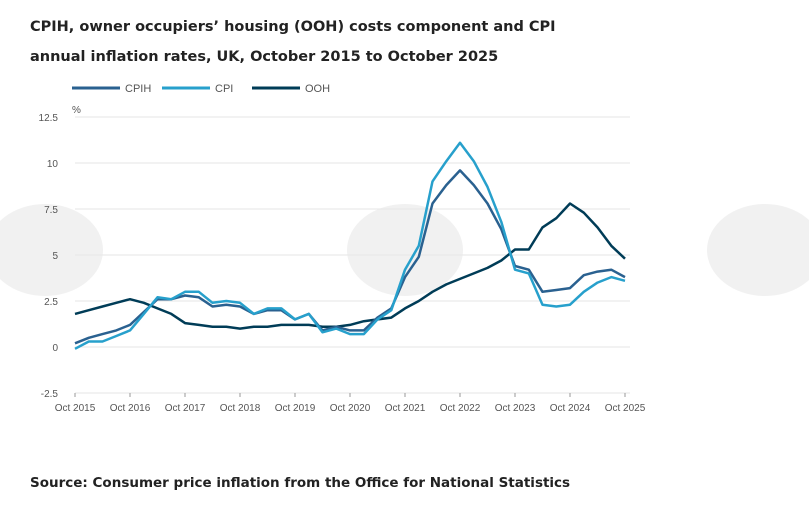 This screenshot has height=505, width=809. I want to click on y-tick-label: -2.5, so click(50, 394).